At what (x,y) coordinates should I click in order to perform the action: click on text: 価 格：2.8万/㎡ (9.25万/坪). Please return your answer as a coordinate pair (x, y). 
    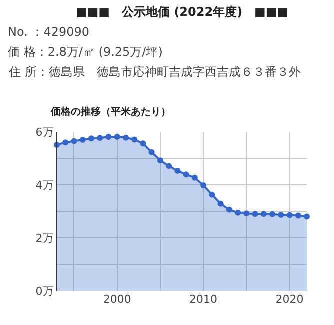
    Looking at the image, I should click on (85, 52).